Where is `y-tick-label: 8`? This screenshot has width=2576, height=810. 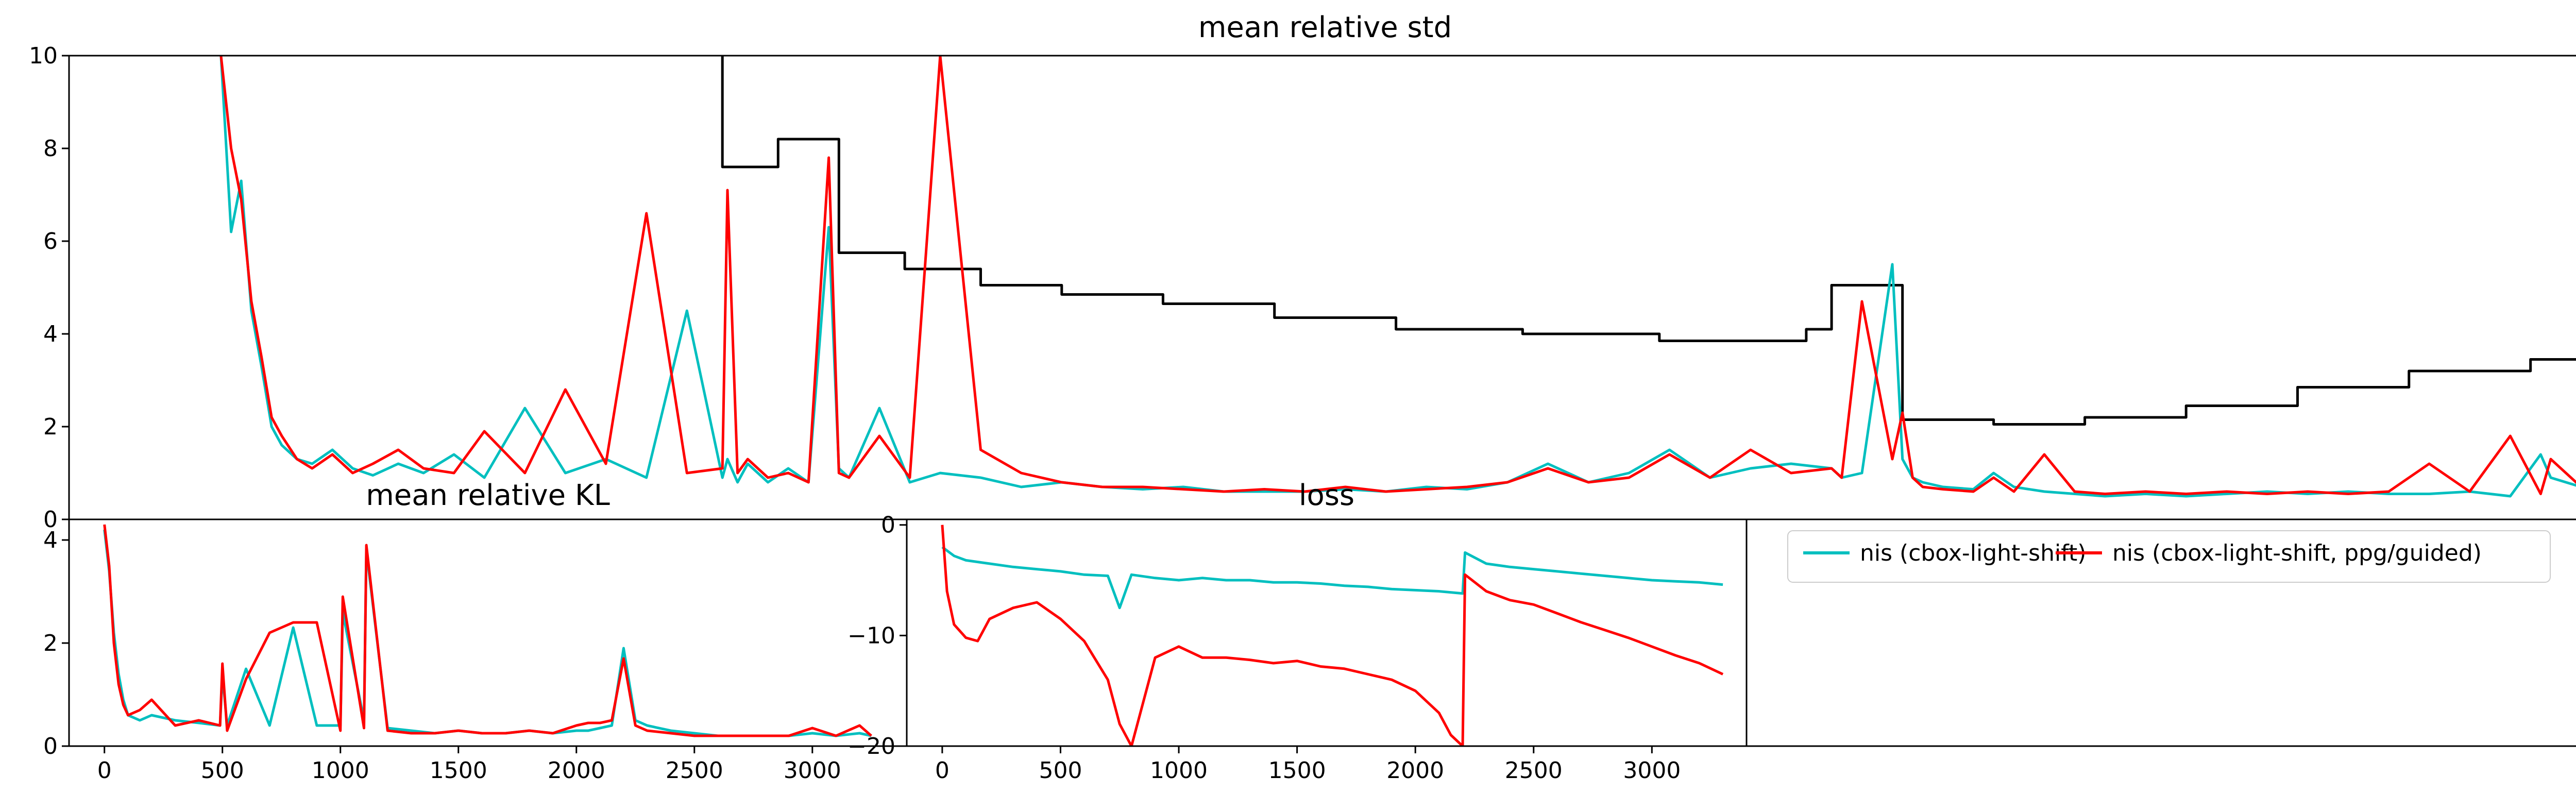
y-tick-label: 8 is located at coordinates (51, 149).